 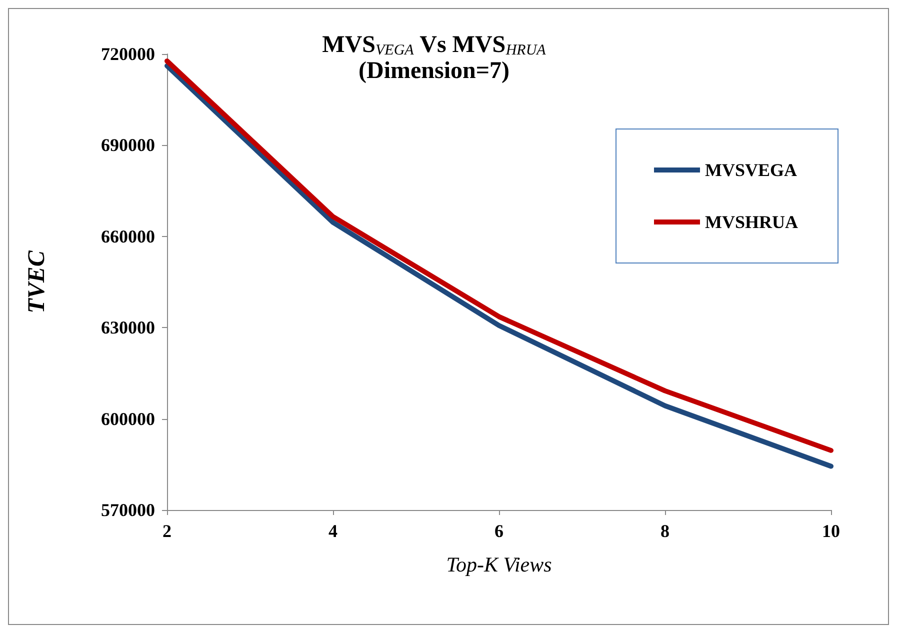 I want to click on y-tick-label: 600000, so click(x=128, y=418).